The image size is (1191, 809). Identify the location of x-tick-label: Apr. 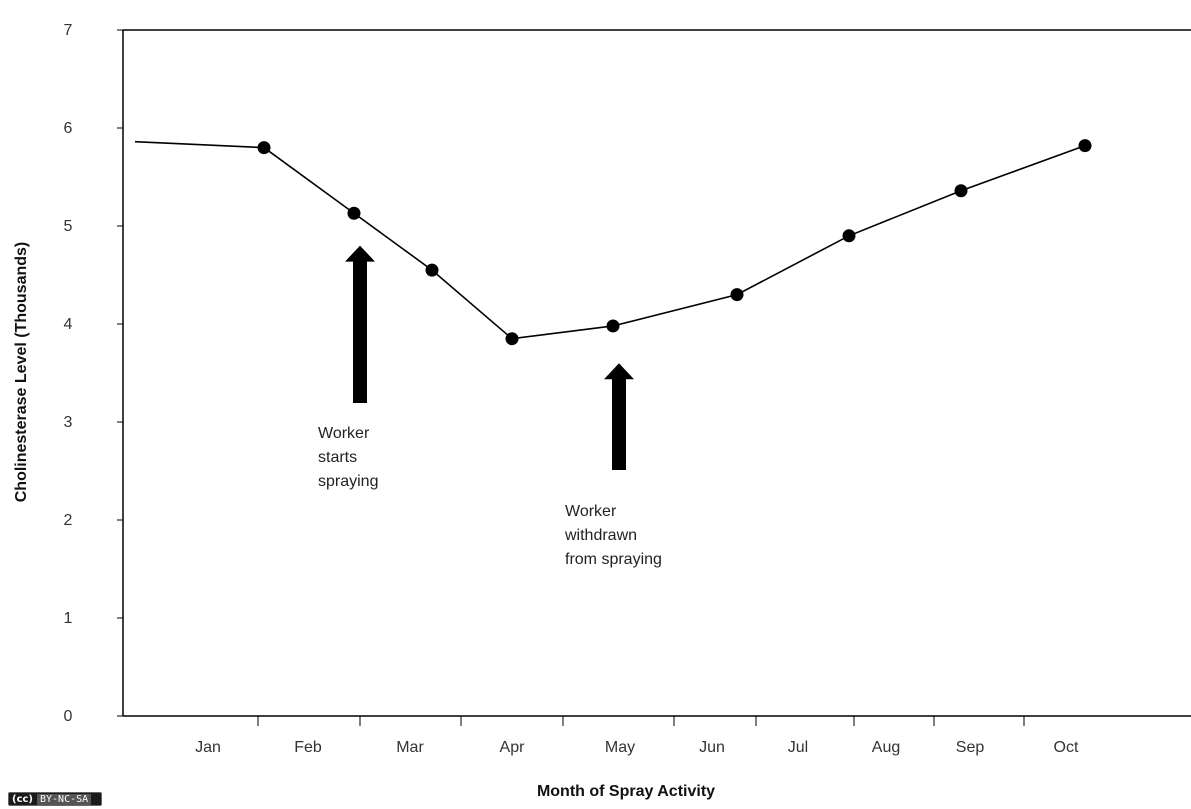
(513, 747).